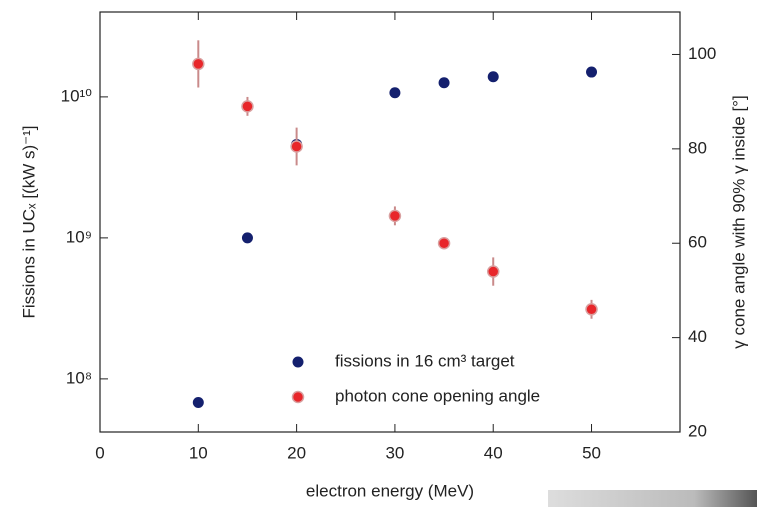 The image size is (757, 512). I want to click on y-tick-label: 10⁸, so click(79, 377).